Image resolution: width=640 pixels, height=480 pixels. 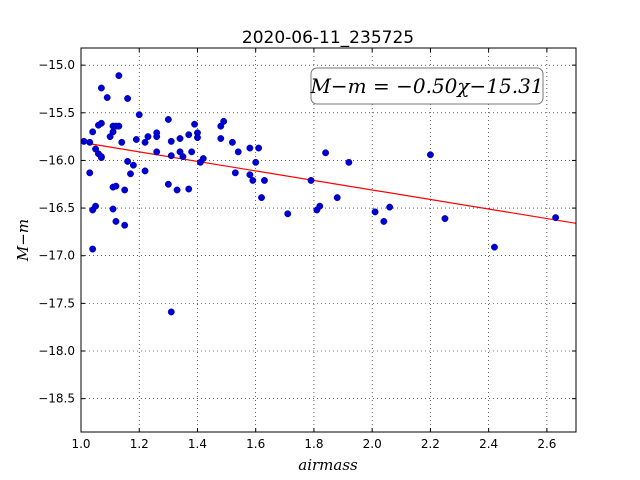 I want to click on x-tick-label: 1.6, so click(x=255, y=444).